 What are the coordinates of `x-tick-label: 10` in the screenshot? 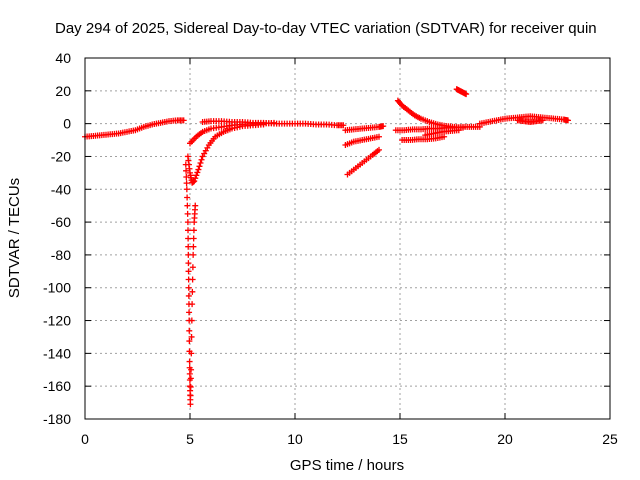 It's located at (295, 439).